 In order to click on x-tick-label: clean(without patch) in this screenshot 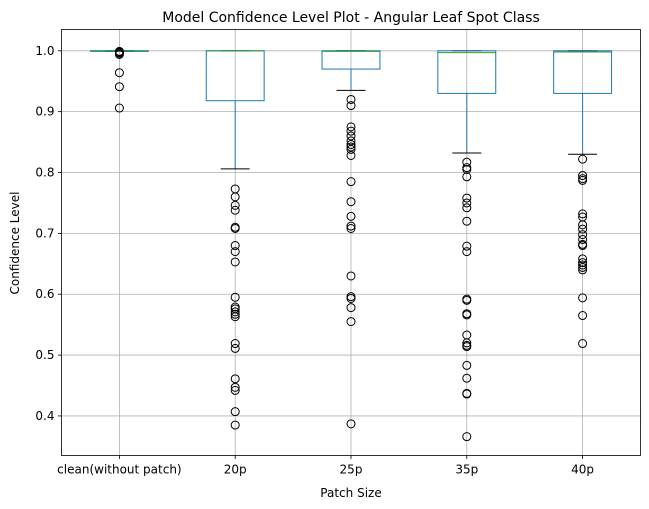, I will do `click(119, 470)`.